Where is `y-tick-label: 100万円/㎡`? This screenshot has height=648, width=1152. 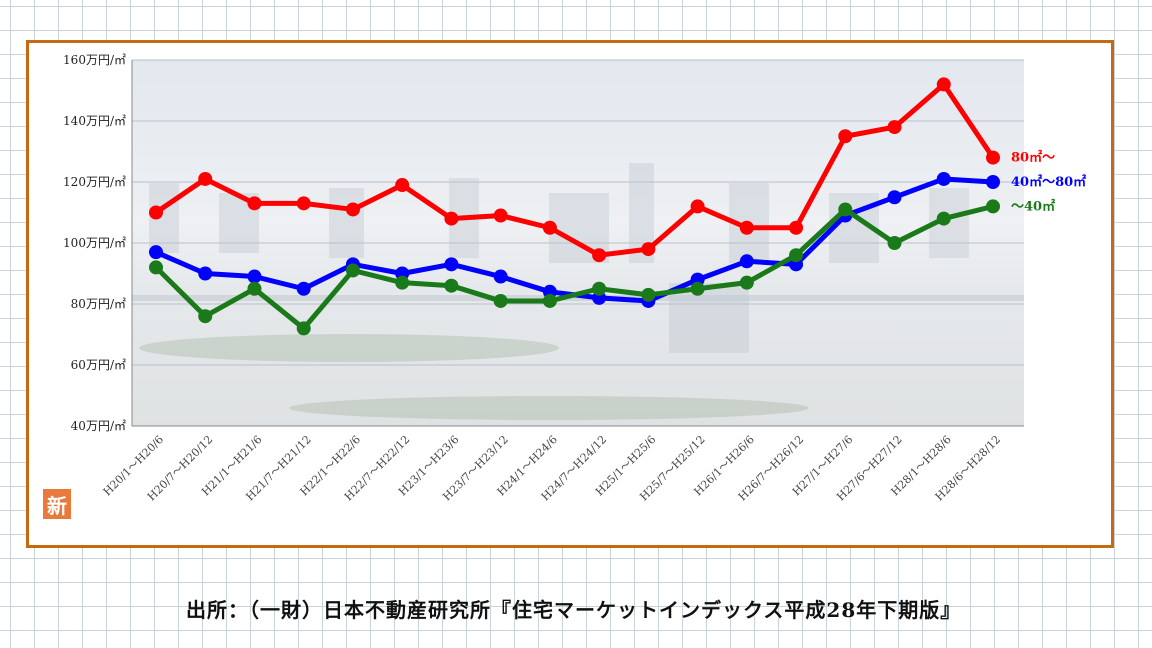
y-tick-label: 100万円/㎡ is located at coordinates (94, 243).